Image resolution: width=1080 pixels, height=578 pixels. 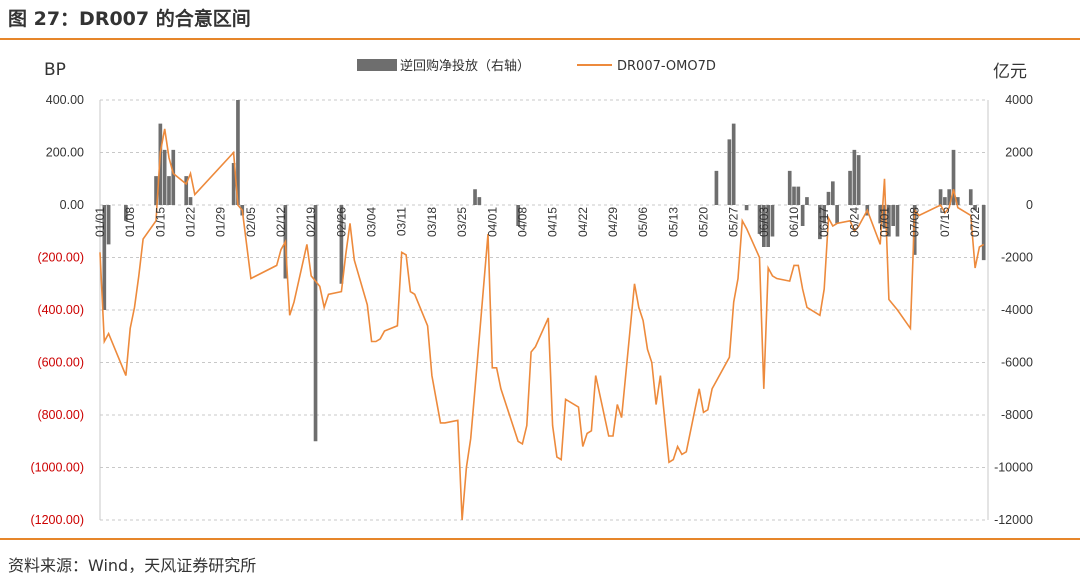 I want to click on right-tick-label: -2000, so click(x=1017, y=258).